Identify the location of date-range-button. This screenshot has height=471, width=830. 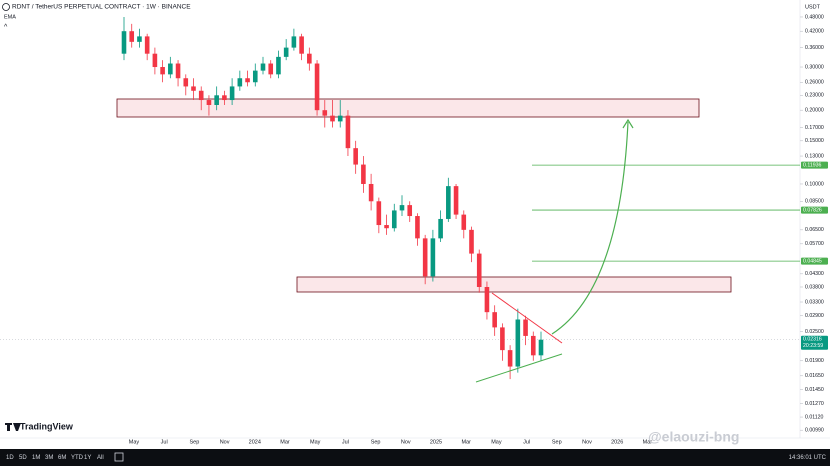
(119, 457).